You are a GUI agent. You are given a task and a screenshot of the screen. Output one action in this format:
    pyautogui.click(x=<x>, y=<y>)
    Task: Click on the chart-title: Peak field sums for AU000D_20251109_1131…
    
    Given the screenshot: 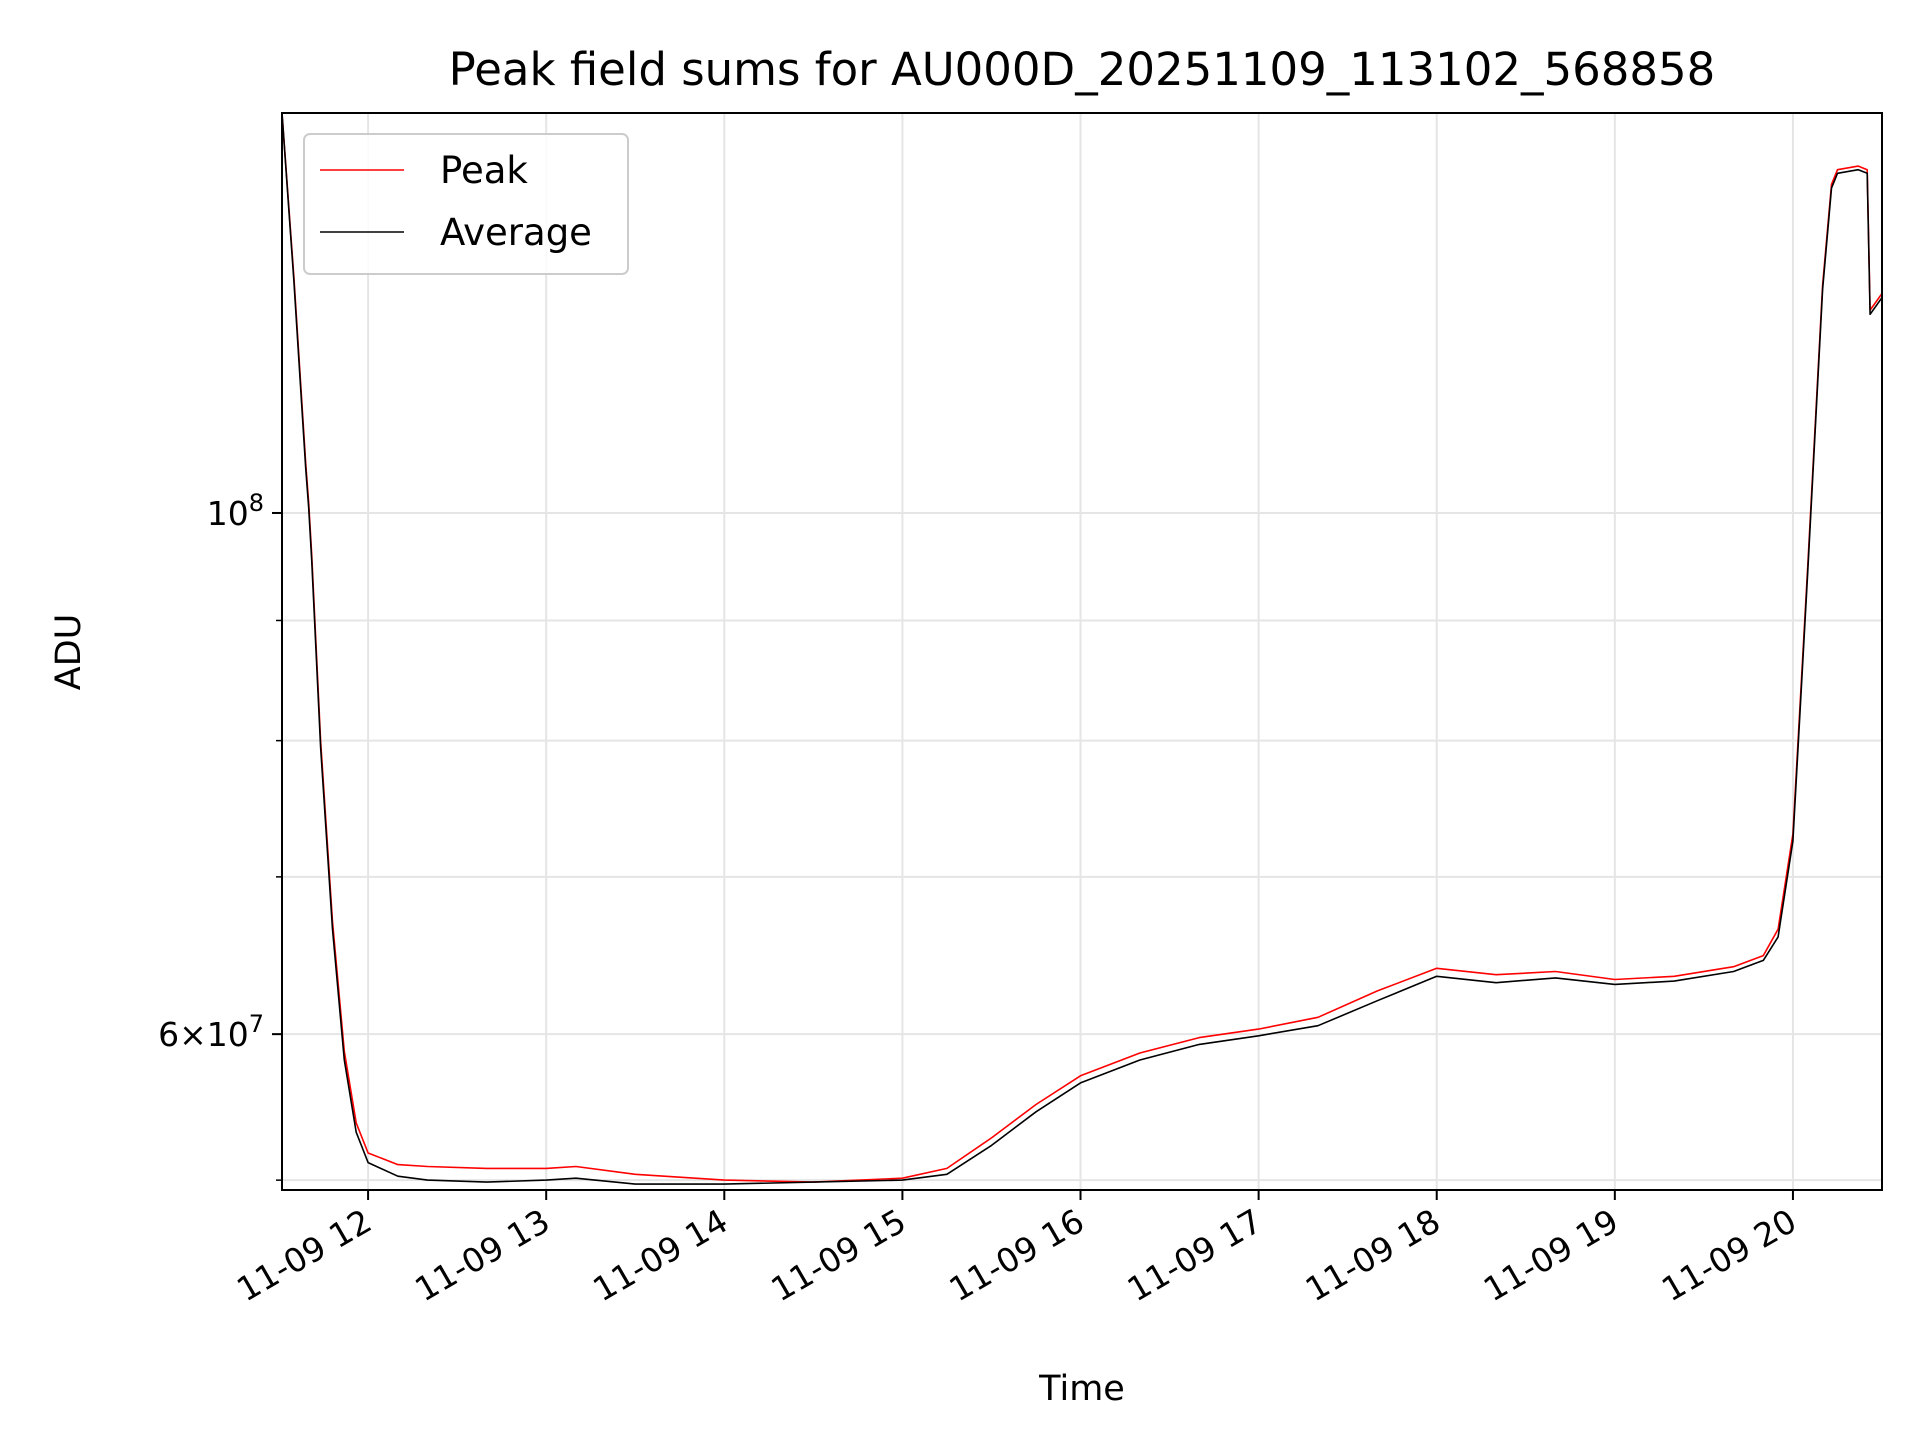 What is the action you would take?
    pyautogui.click(x=1082, y=69)
    